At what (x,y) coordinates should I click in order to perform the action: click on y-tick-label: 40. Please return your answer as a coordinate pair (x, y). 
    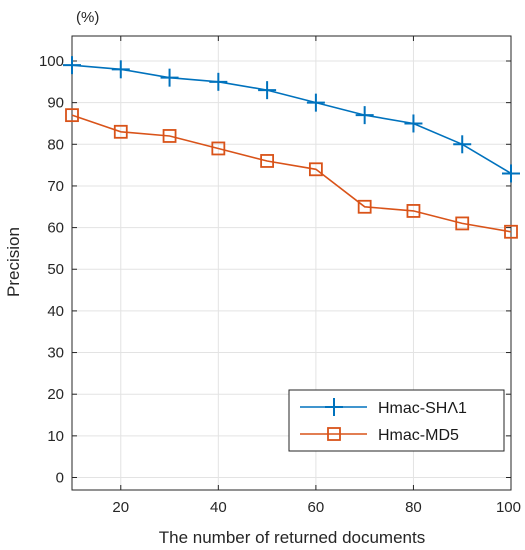
    Looking at the image, I should click on (55, 311).